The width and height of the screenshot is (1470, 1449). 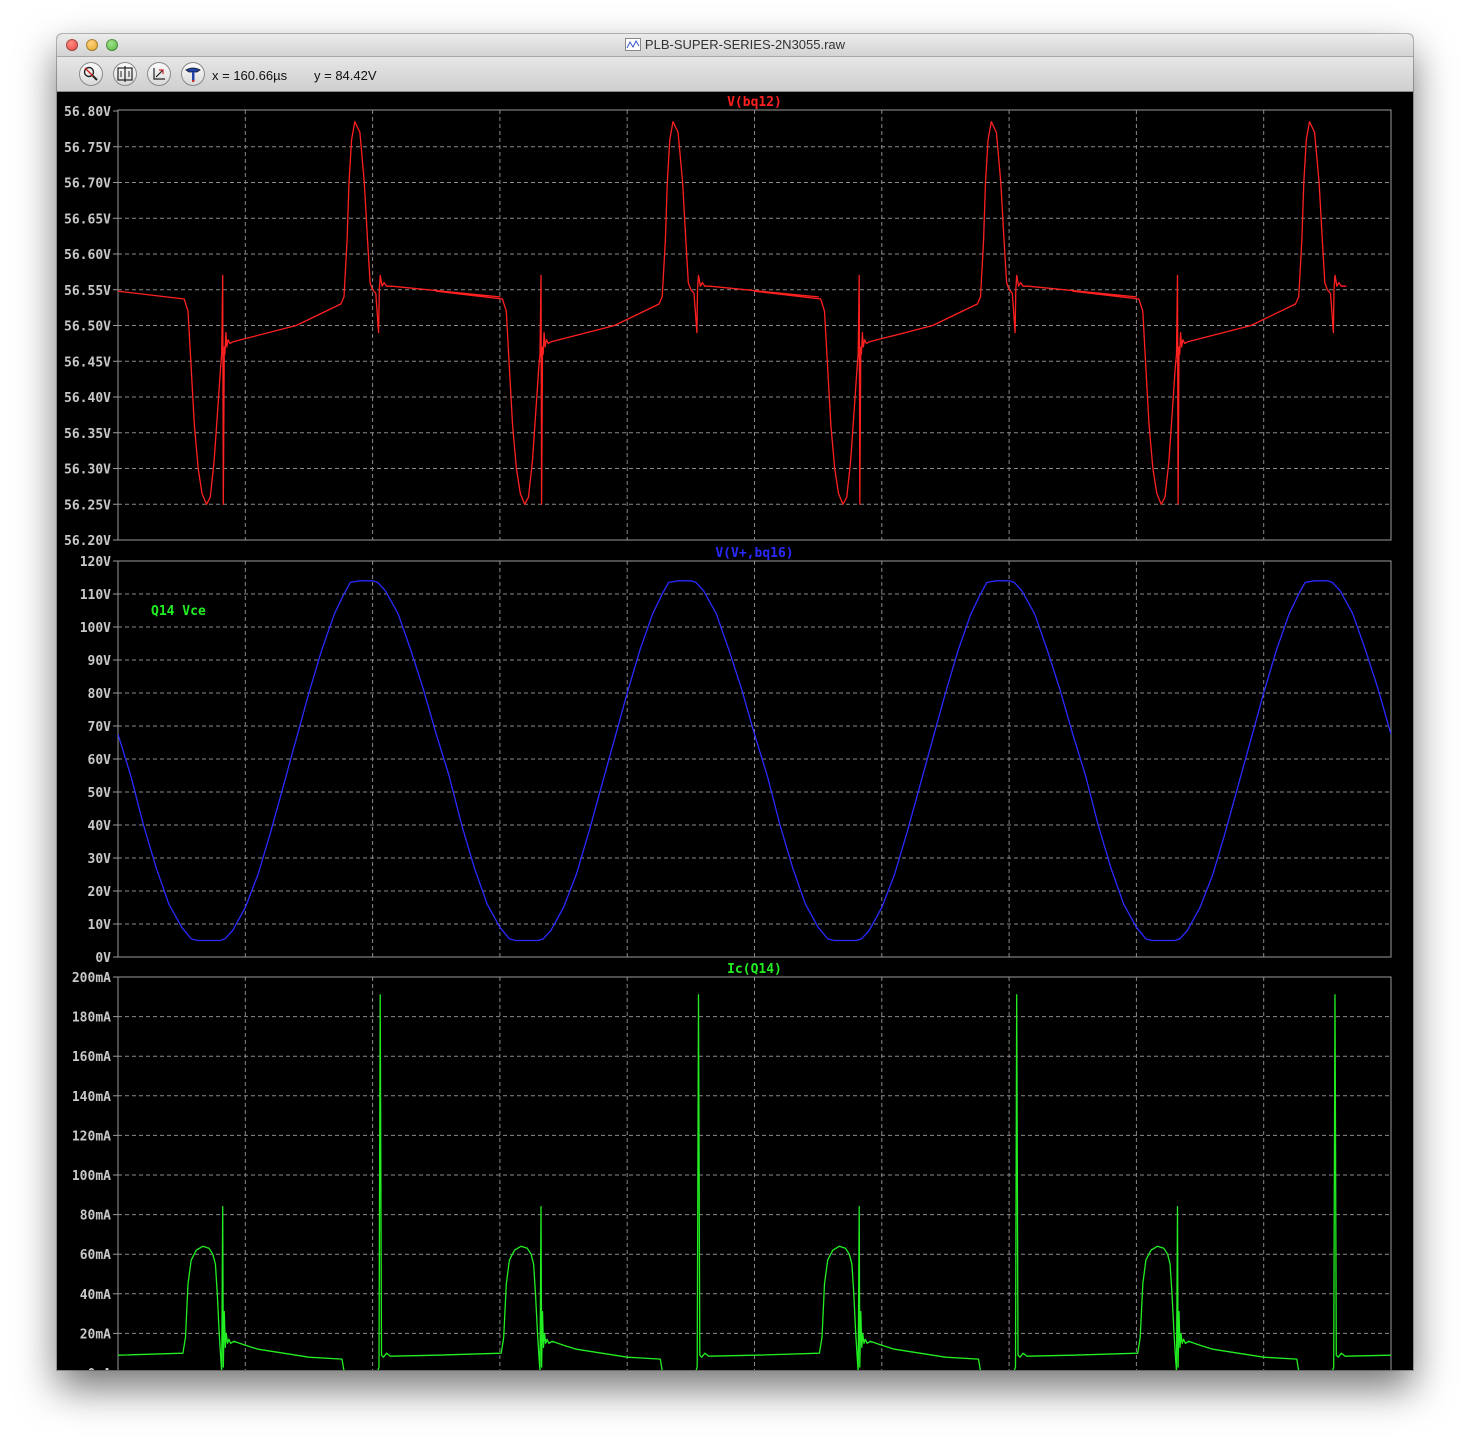 What do you see at coordinates (91, 978) in the screenshot?
I see `y-tick-label: 200mA` at bounding box center [91, 978].